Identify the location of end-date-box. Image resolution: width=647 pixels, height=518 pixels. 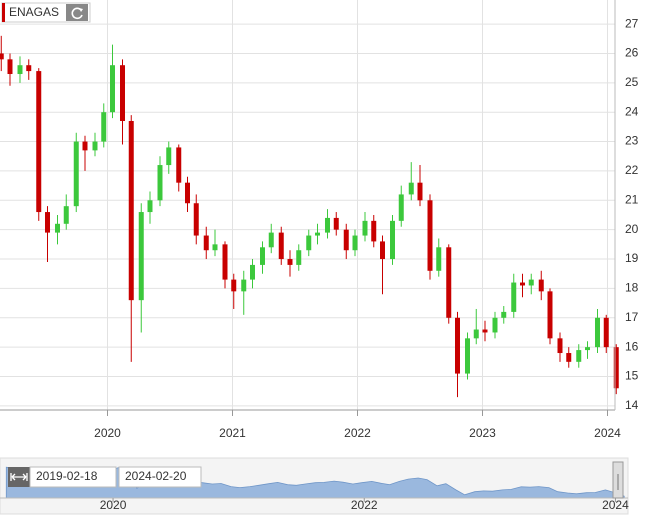
(160, 477).